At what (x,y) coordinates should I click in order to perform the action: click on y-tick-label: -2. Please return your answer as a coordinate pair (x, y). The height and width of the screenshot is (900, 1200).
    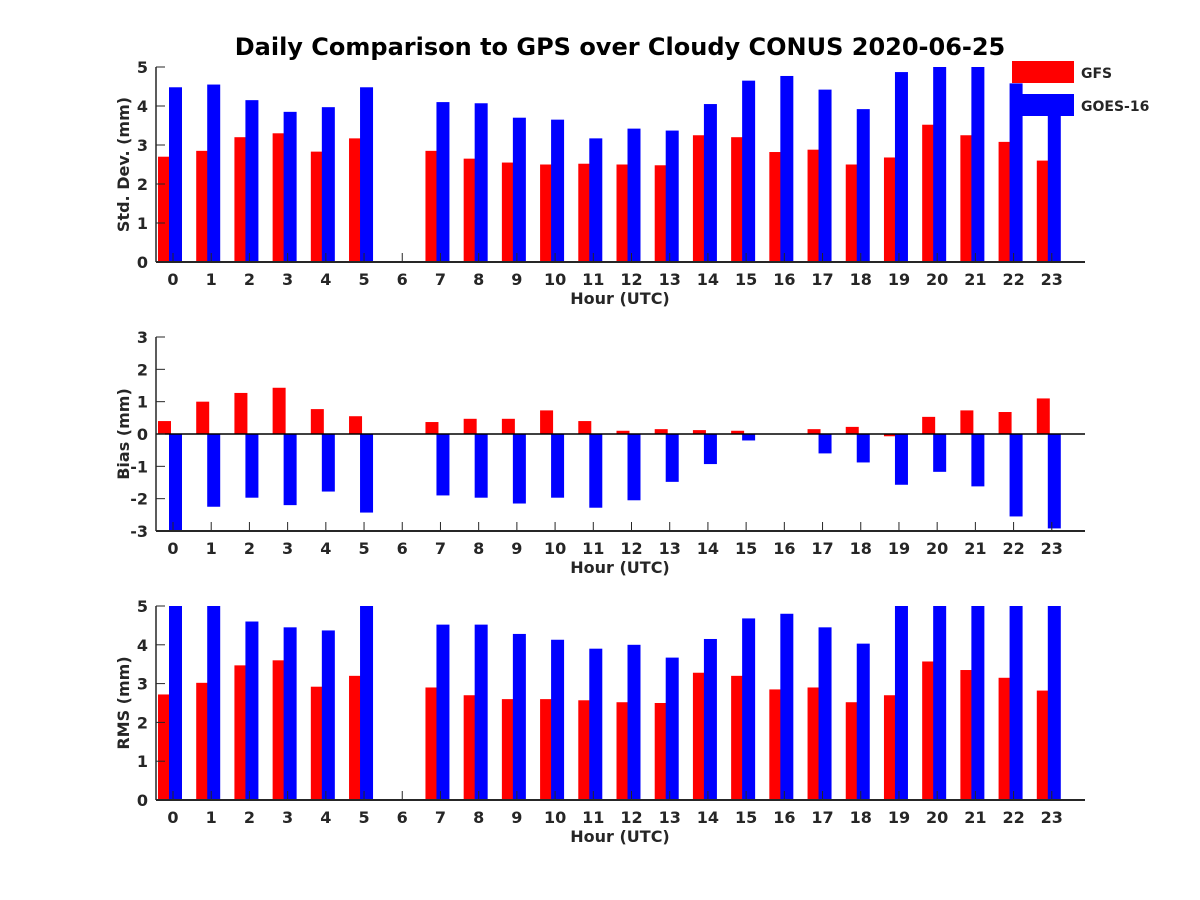
    Looking at the image, I should click on (139, 499).